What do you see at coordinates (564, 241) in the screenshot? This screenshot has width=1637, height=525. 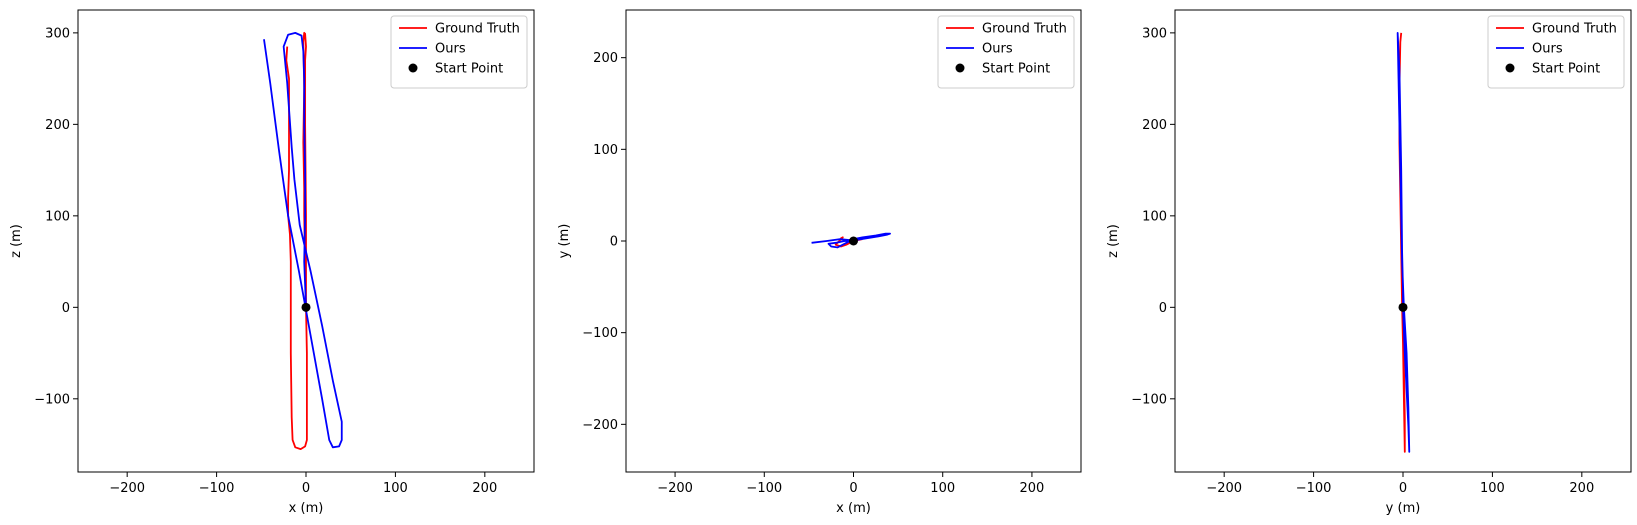 I see `y-axis-label: y (m)` at bounding box center [564, 241].